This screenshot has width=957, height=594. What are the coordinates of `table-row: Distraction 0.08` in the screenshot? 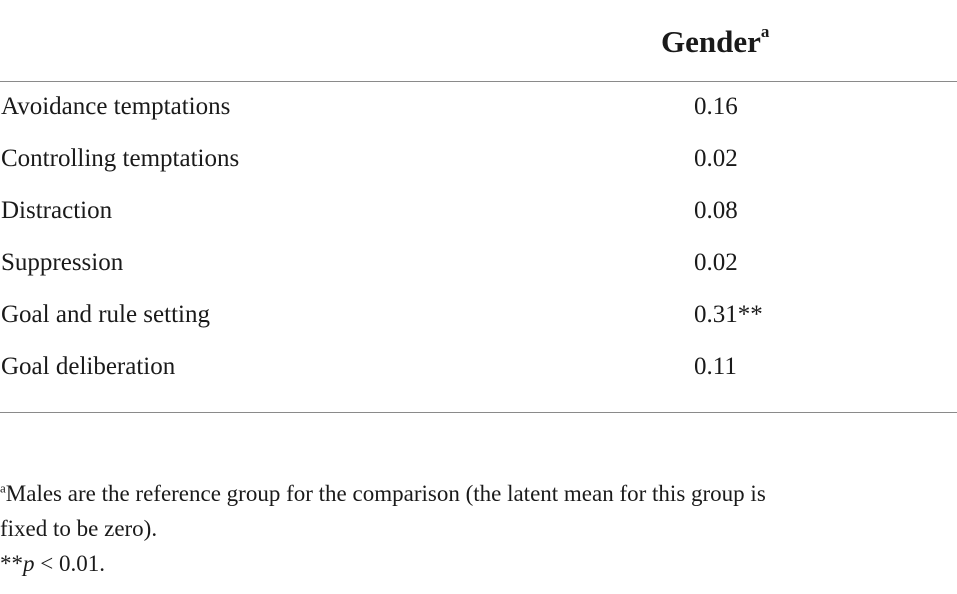 It's located at (478, 212).